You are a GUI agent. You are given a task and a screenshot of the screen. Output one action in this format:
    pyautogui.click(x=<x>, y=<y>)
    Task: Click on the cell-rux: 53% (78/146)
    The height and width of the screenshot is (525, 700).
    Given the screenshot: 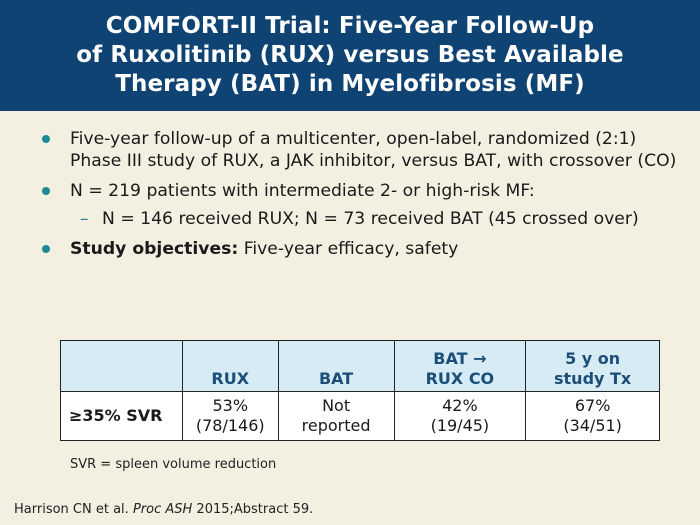 What is the action you would take?
    pyautogui.click(x=230, y=416)
    